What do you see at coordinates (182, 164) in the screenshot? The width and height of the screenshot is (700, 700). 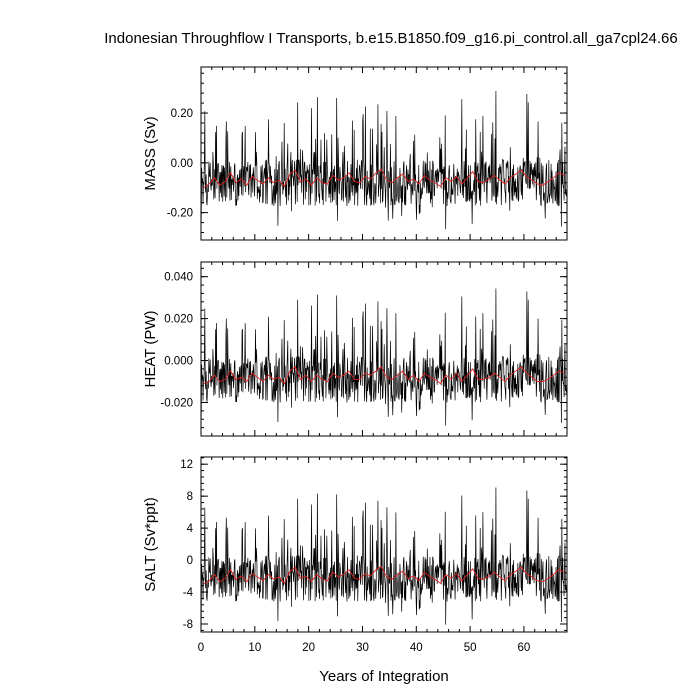 I see `y-tick-label: 0.00` at bounding box center [182, 164].